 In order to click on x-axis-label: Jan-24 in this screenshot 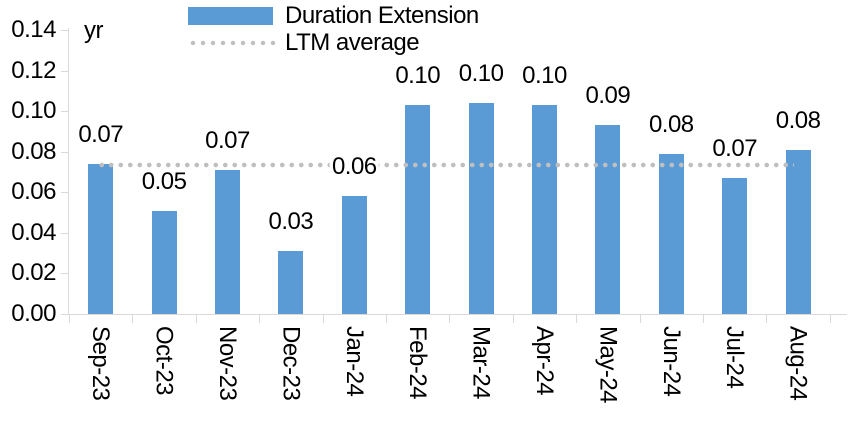, I will do `click(354, 361)`.